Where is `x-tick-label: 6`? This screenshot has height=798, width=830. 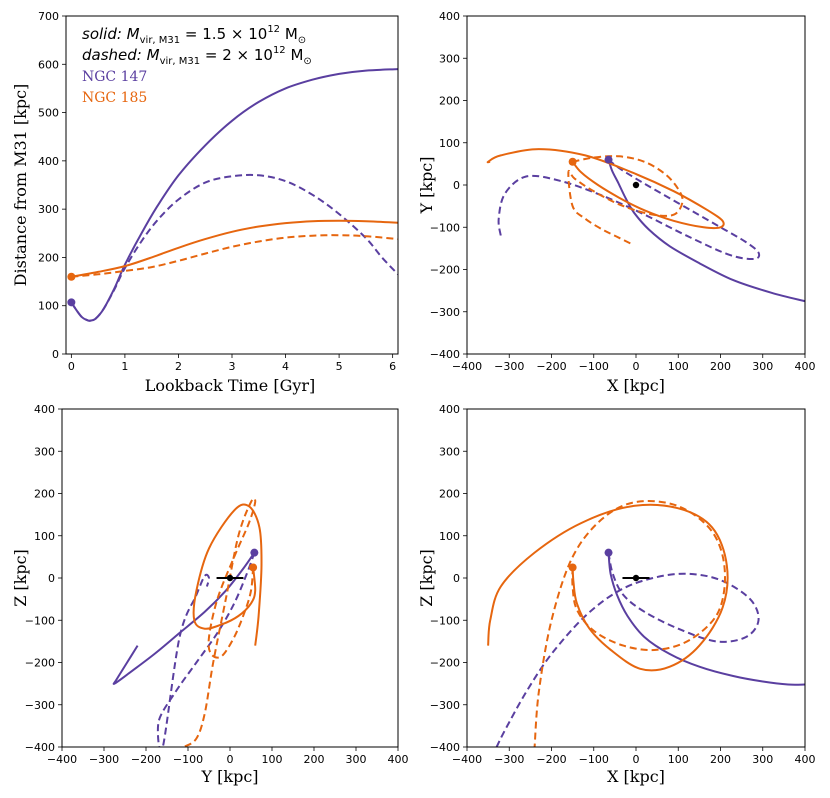
x-tick-label: 6 is located at coordinates (392, 366).